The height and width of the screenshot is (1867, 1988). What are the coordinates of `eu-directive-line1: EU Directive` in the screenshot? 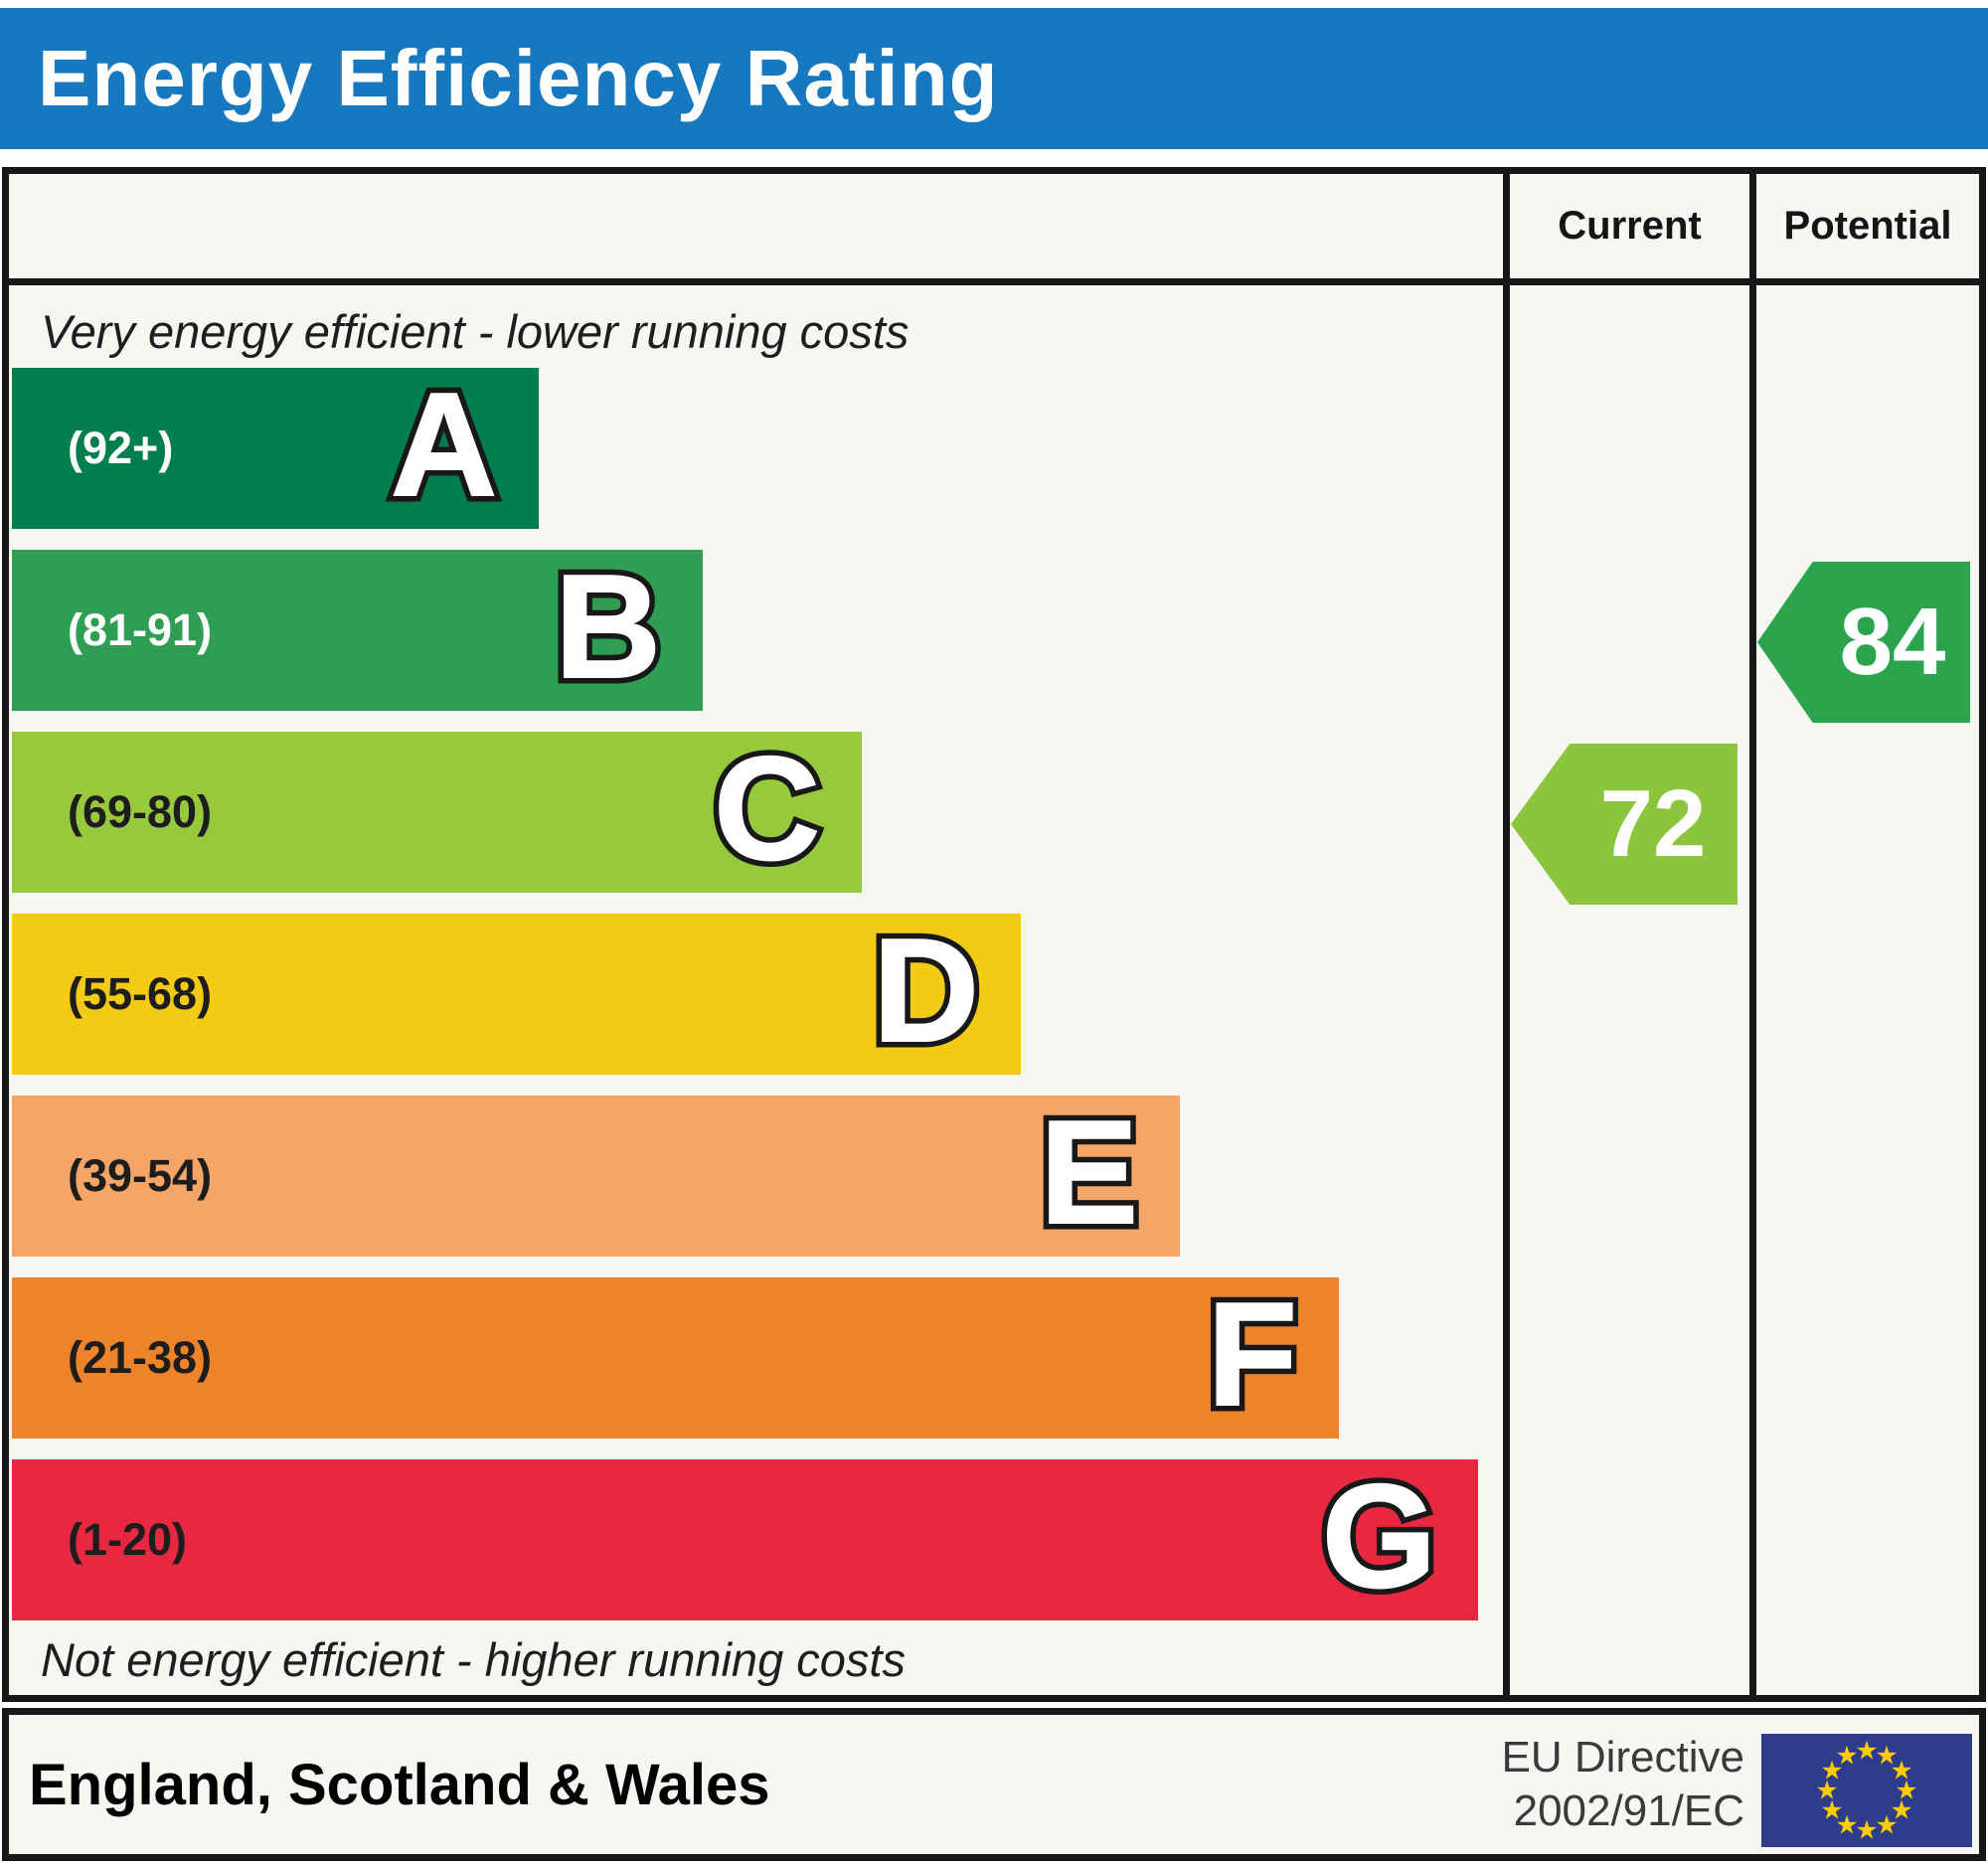 It's located at (1623, 1757).